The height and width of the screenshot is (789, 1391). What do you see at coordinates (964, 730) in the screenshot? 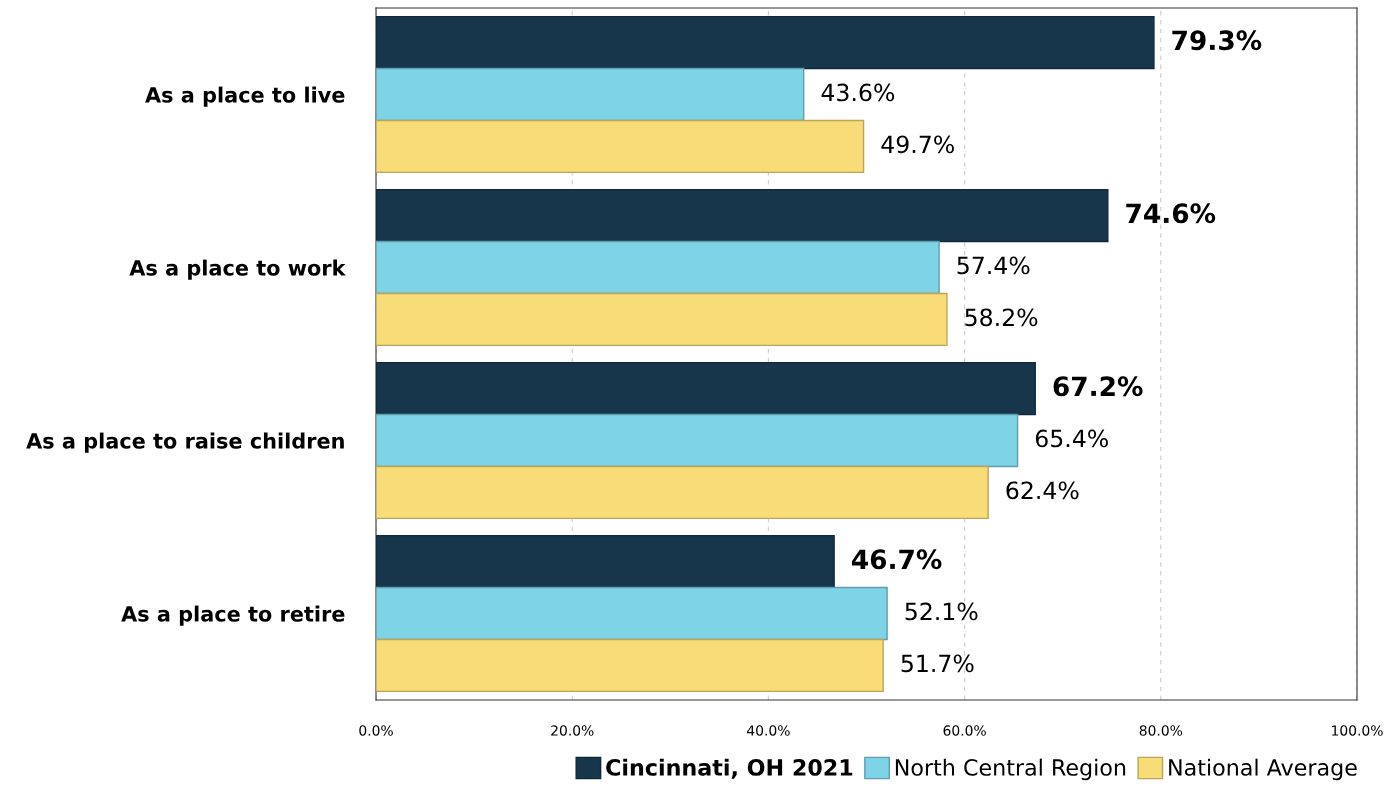
I see `x-tick-label: 60.0%` at bounding box center [964, 730].